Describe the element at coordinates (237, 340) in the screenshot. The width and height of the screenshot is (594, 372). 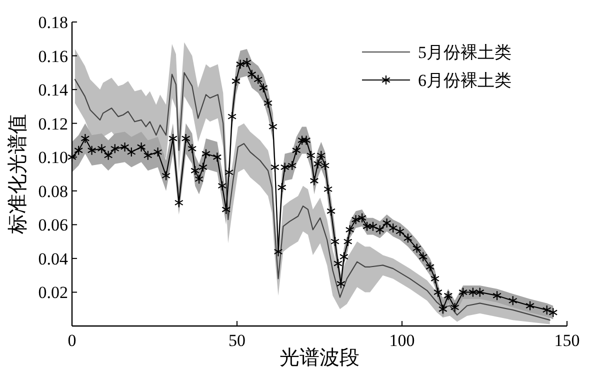
I see `x-tick-label: 50` at that location.